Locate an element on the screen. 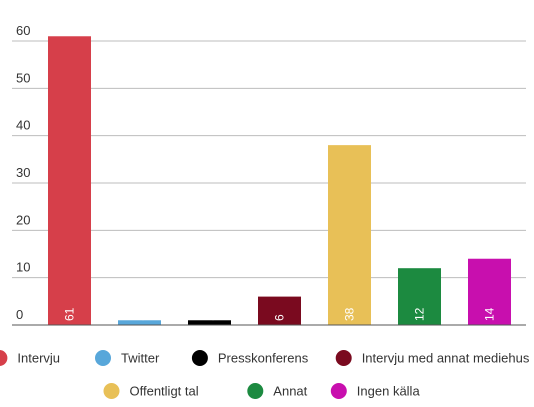  y-tick-label: 30 is located at coordinates (23, 172).